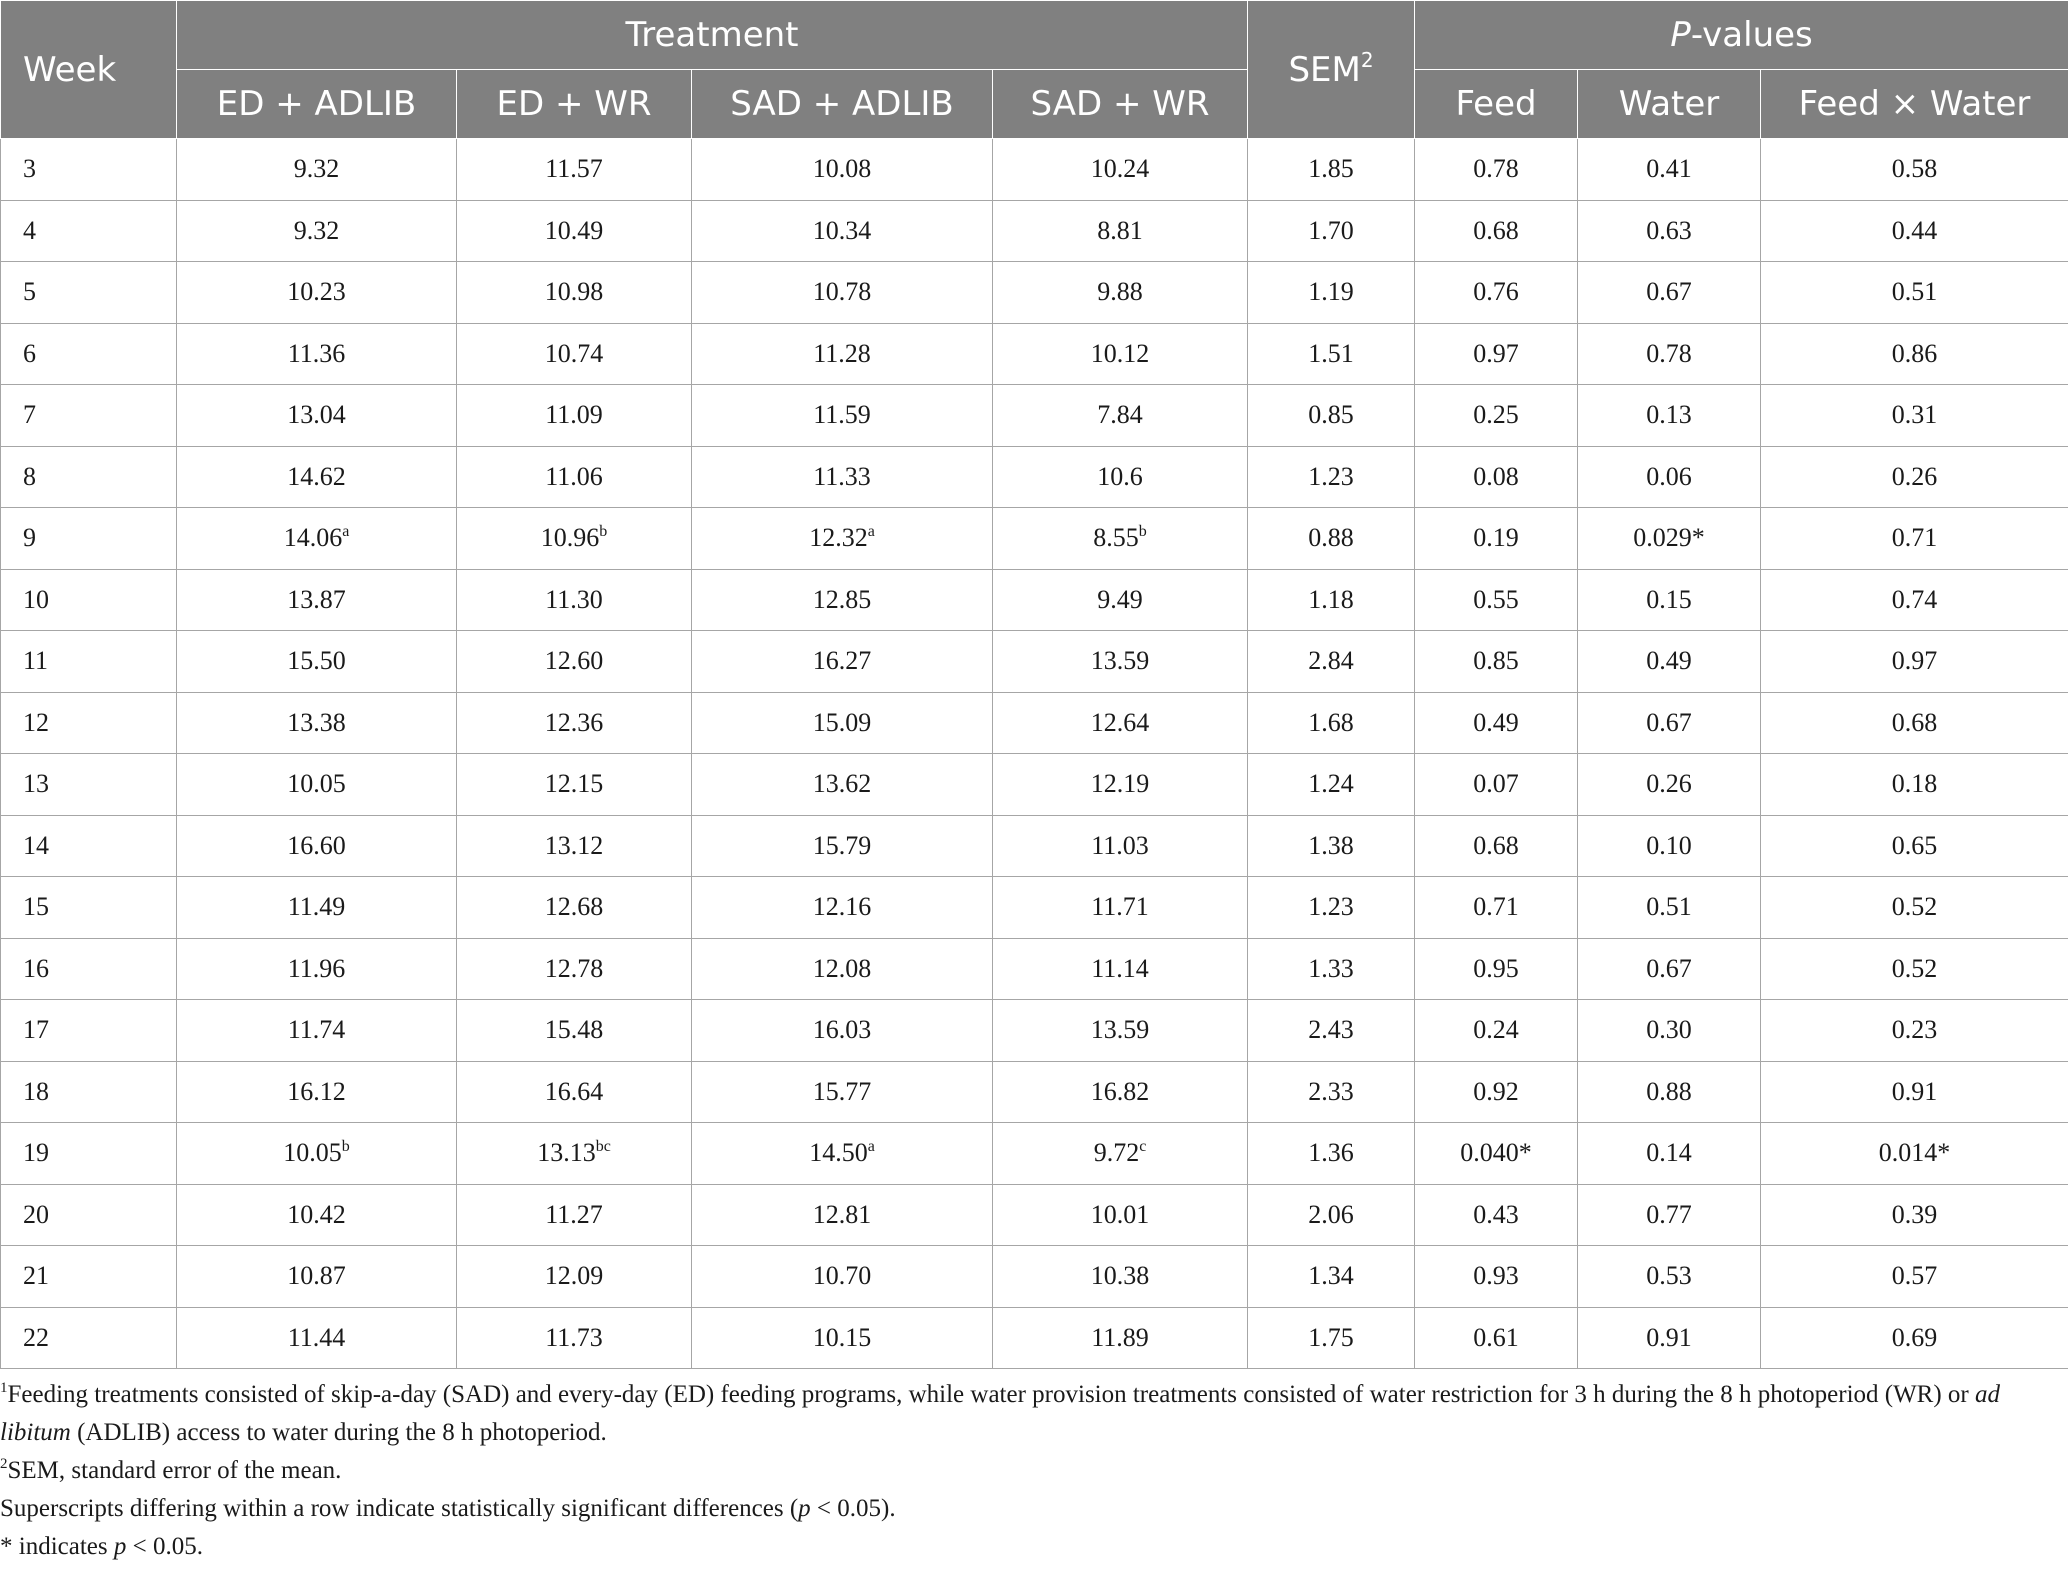 The height and width of the screenshot is (1574, 2068). Describe the element at coordinates (842, 1153) in the screenshot. I see `treatment-value-cell: 14.50a` at that location.